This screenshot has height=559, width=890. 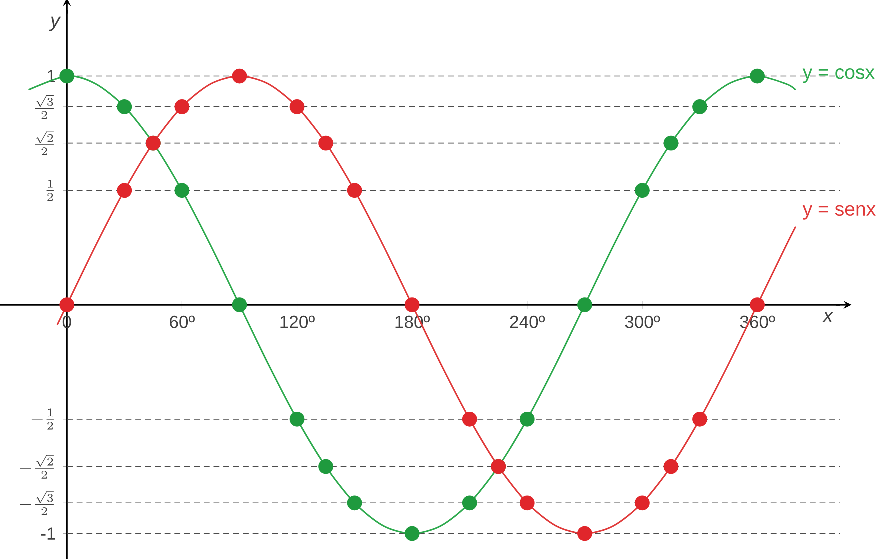 I want to click on y-tick-label: -1, so click(x=48, y=534).